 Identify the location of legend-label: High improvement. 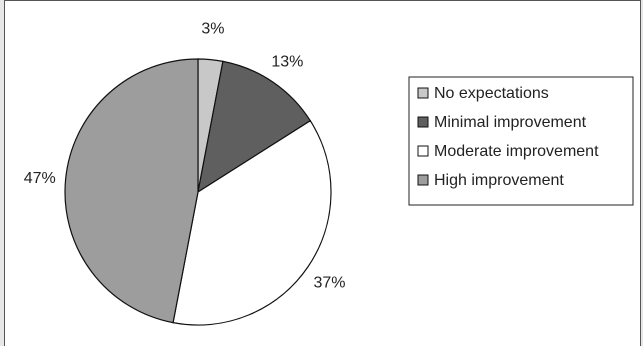
(499, 180).